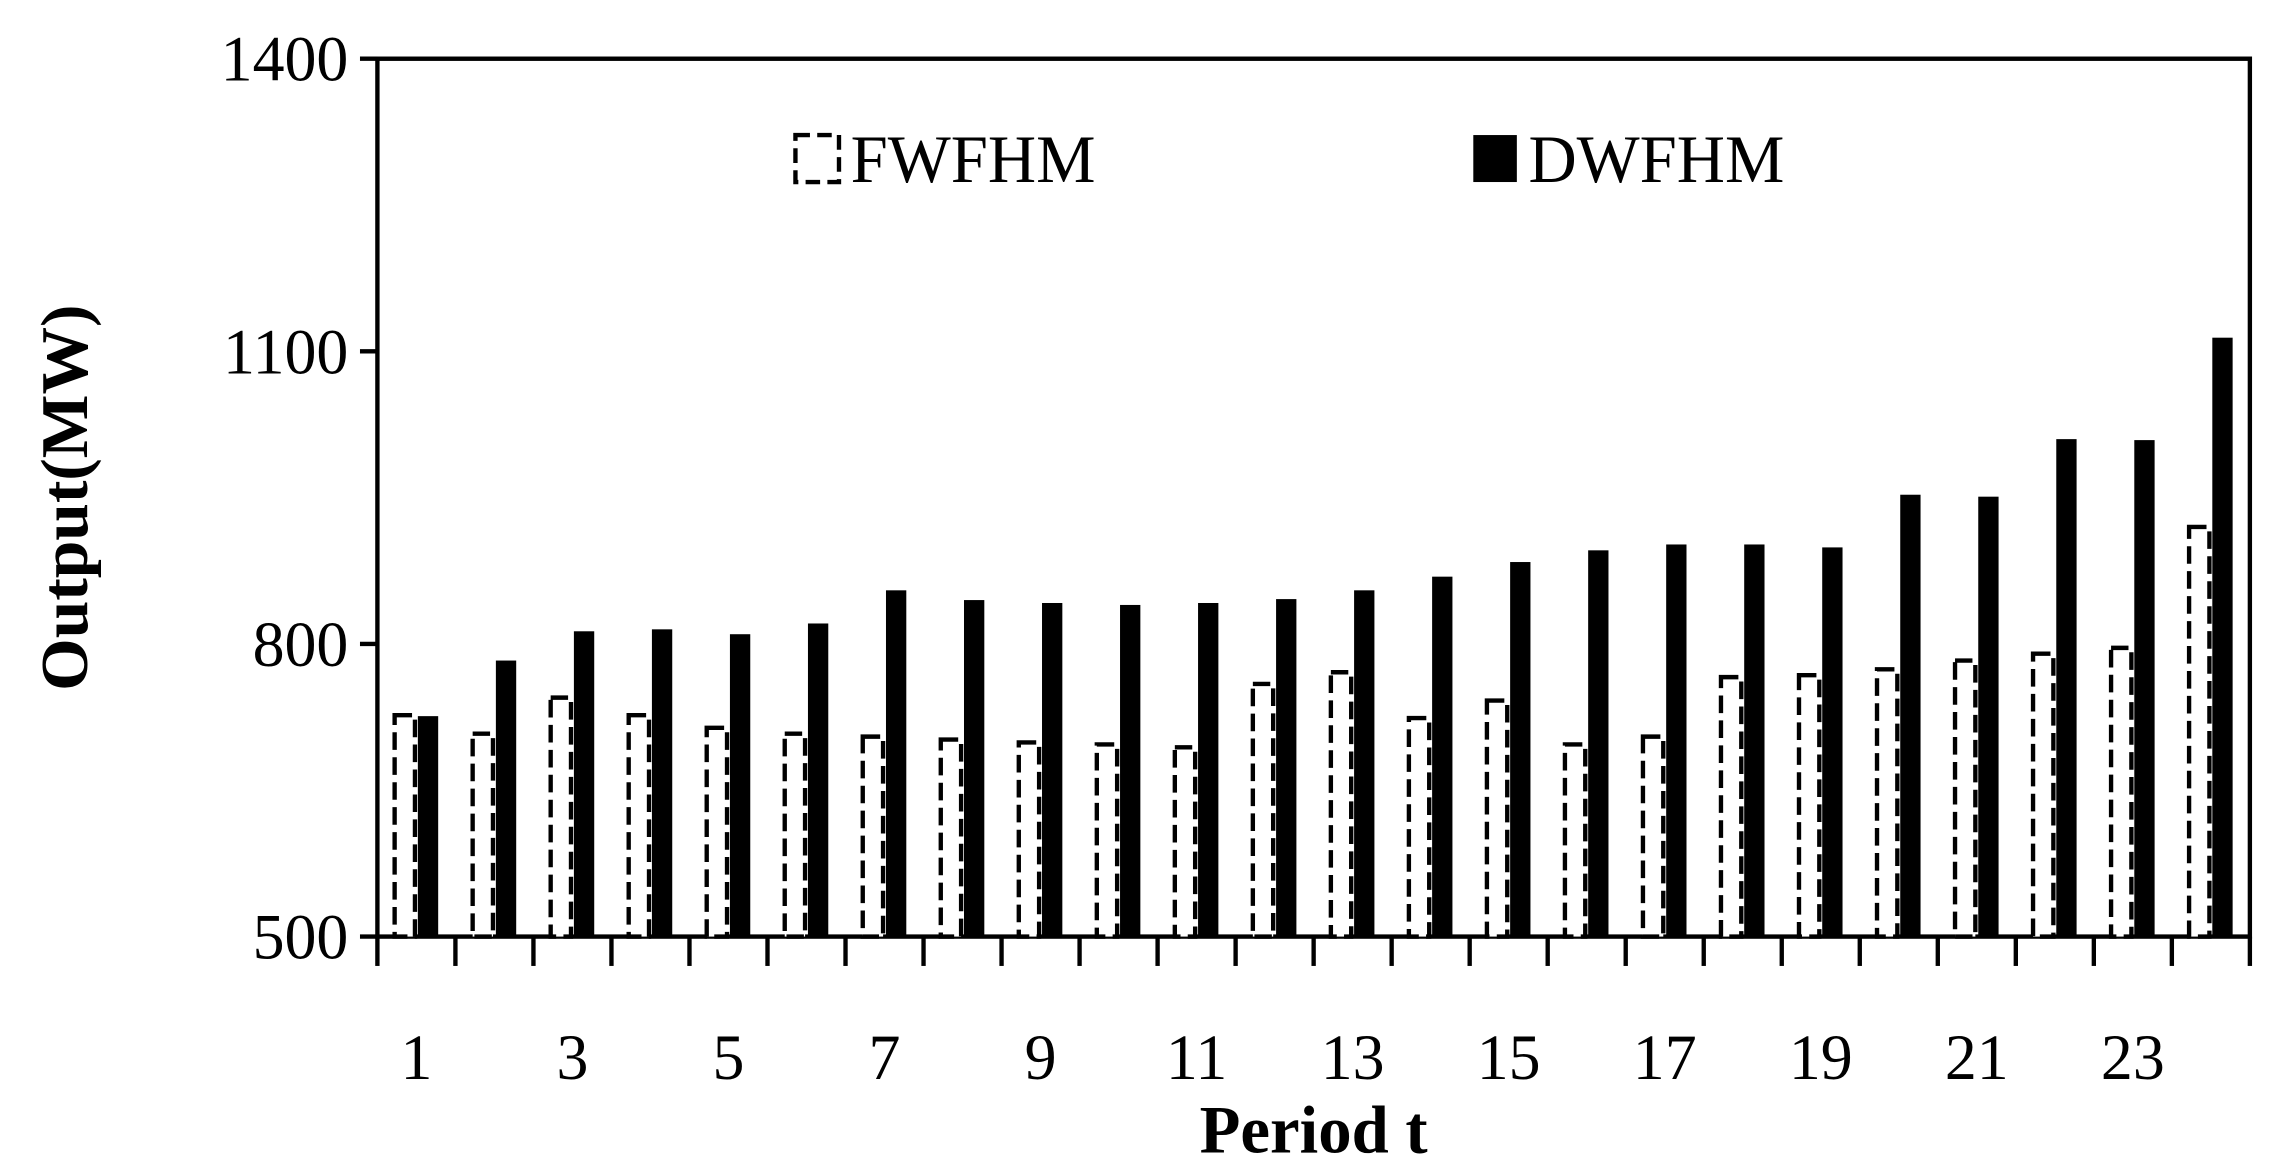  What do you see at coordinates (1821, 1057) in the screenshot?
I see `x-tick-label: 19` at bounding box center [1821, 1057].